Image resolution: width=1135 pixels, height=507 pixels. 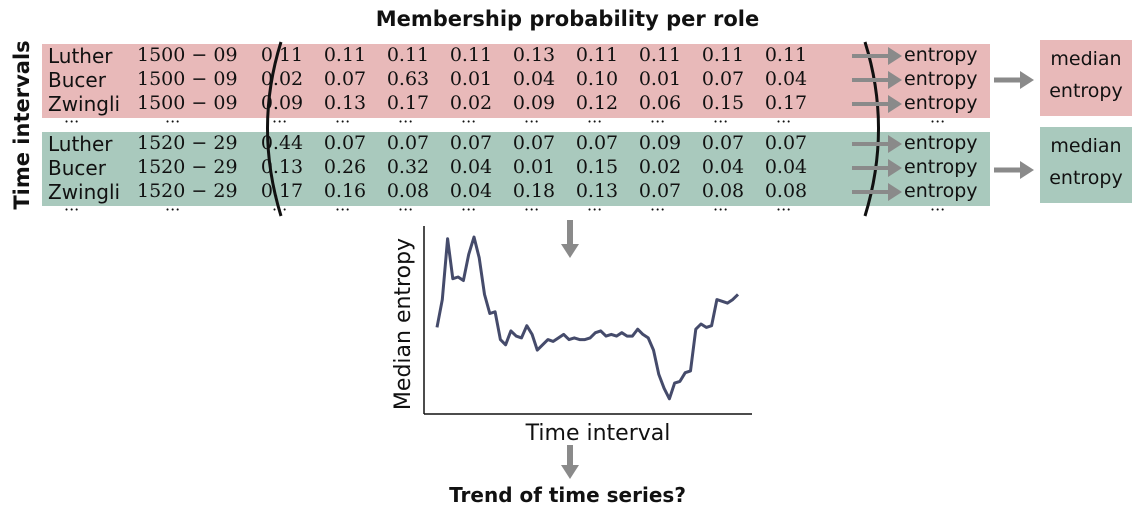 I want to click on probability-value: 0.15, so click(x=597, y=167).